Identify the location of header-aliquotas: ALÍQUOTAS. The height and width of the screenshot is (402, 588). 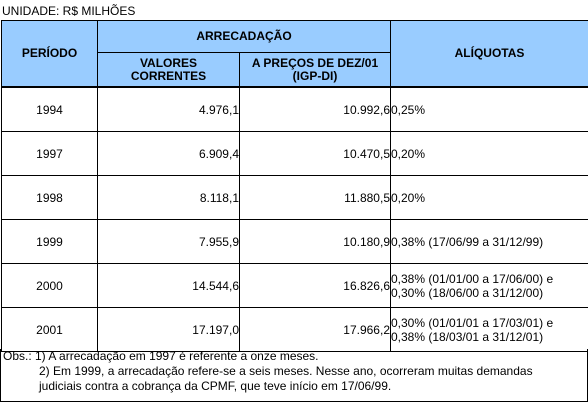
(489, 54).